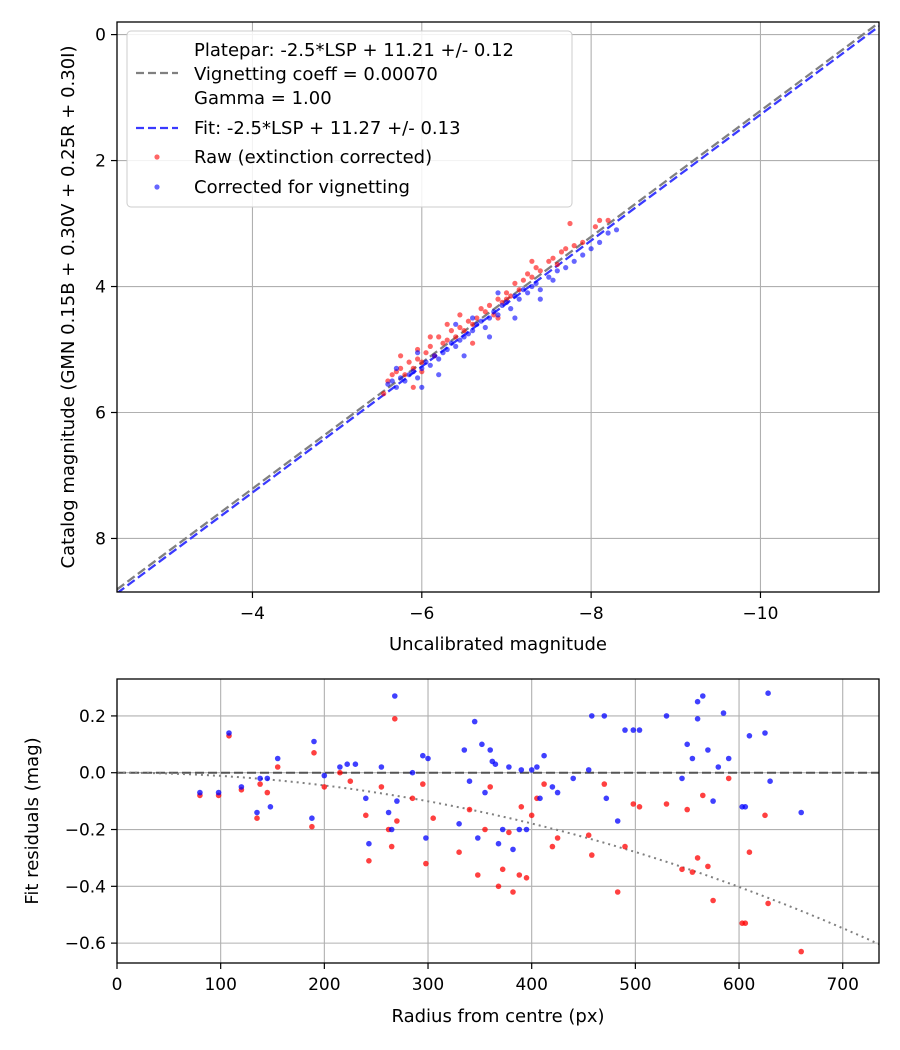 This screenshot has width=900, height=1050. What do you see at coordinates (327, 128) in the screenshot?
I see `legend-fit-label: Fit: -2.5*LSP + 11.27 +/- 0.13` at bounding box center [327, 128].